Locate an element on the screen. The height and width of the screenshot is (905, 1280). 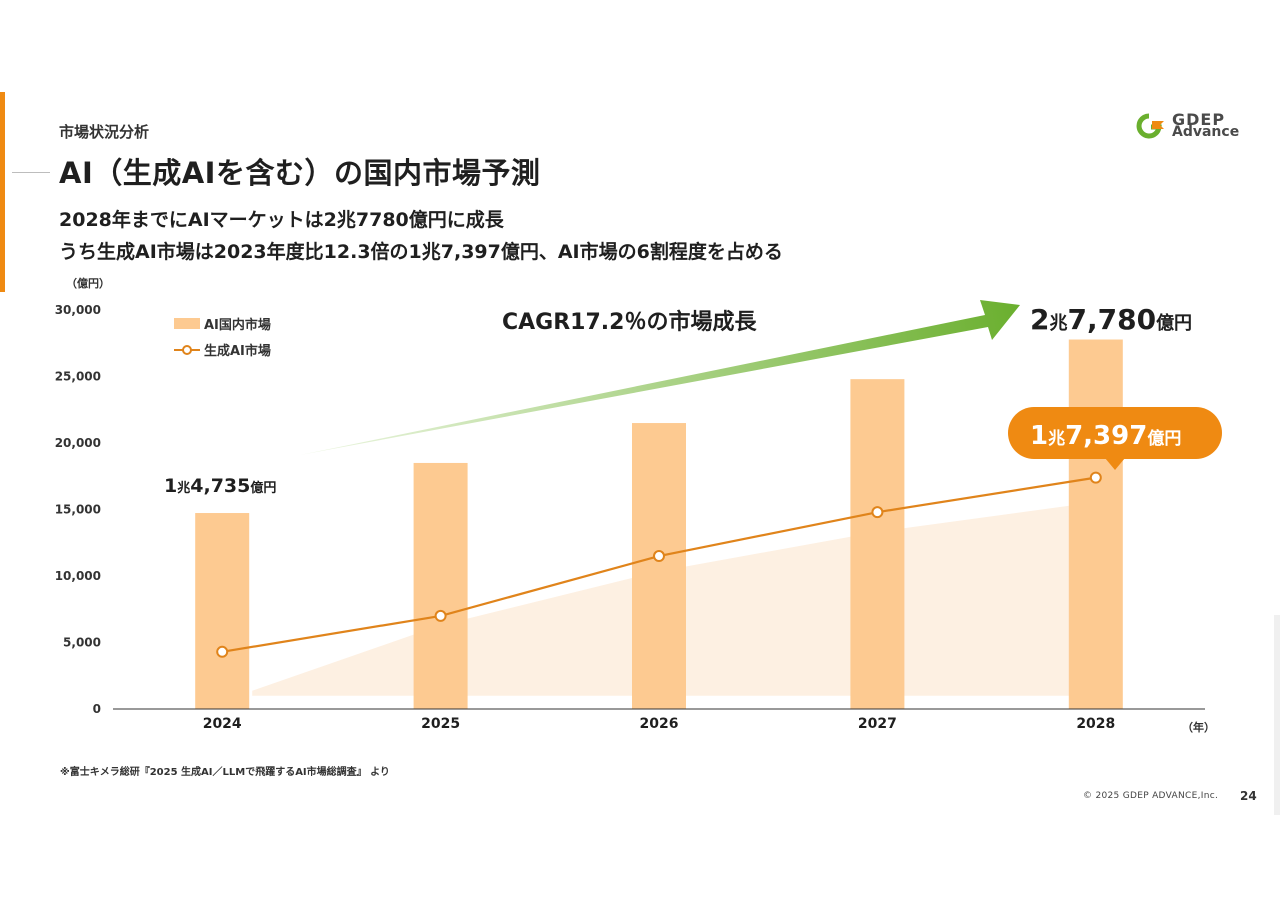
gen-ai-point-2028 is located at coordinates (1095, 477).